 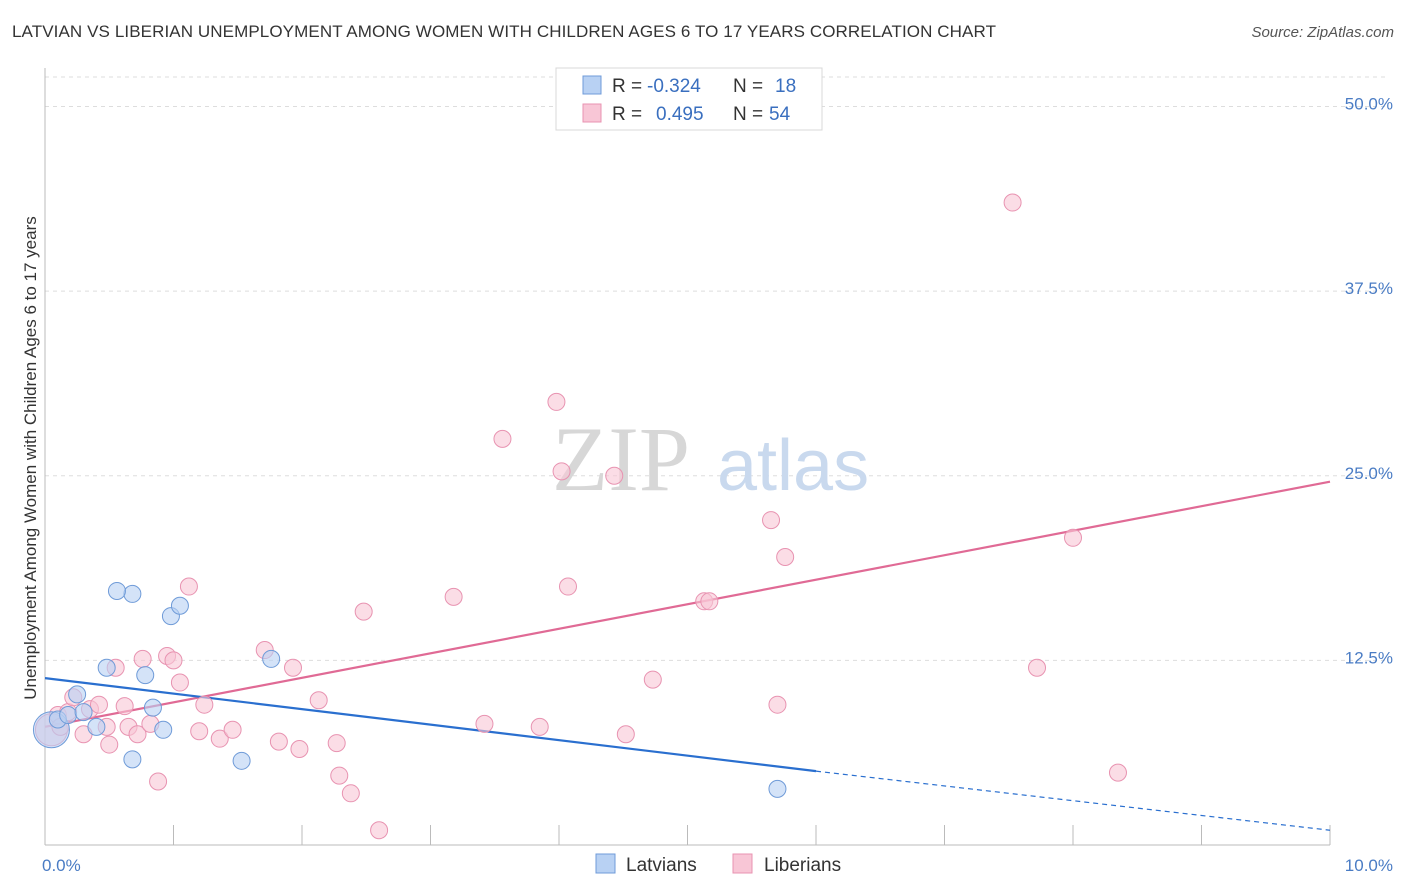 I want to click on legend-latvian-r-value: -0.324, so click(x=674, y=86).